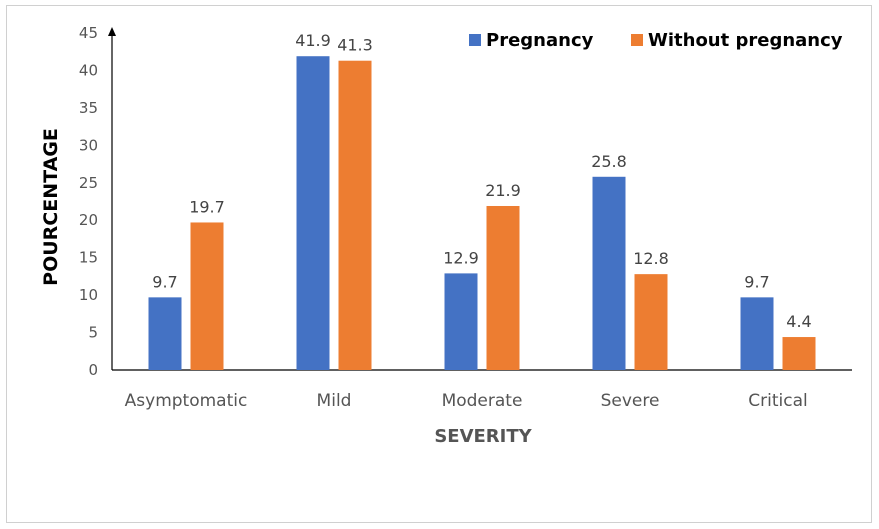  Describe the element at coordinates (93, 333) in the screenshot. I see `y-tick-label: 5` at that location.